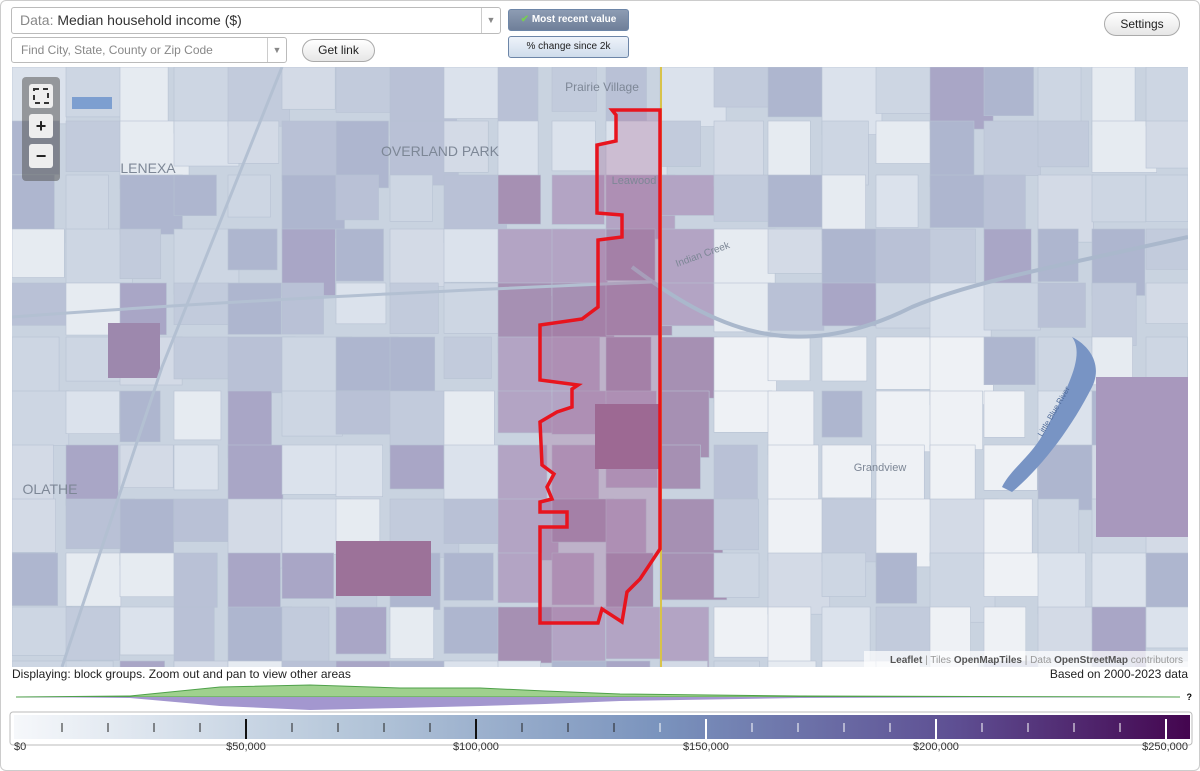 This screenshot has width=1200, height=771. Describe the element at coordinates (906, 660) in the screenshot. I see `attr-link: Leaflet` at that location.